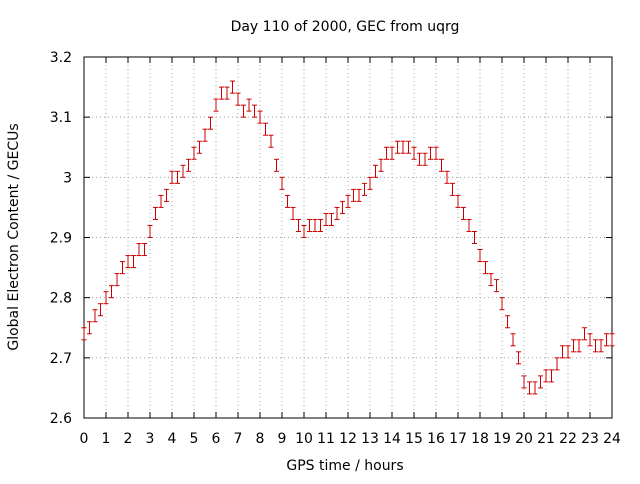 This screenshot has width=640, height=484. Describe the element at coordinates (61, 419) in the screenshot. I see `y-tick-label: 2.6` at that location.